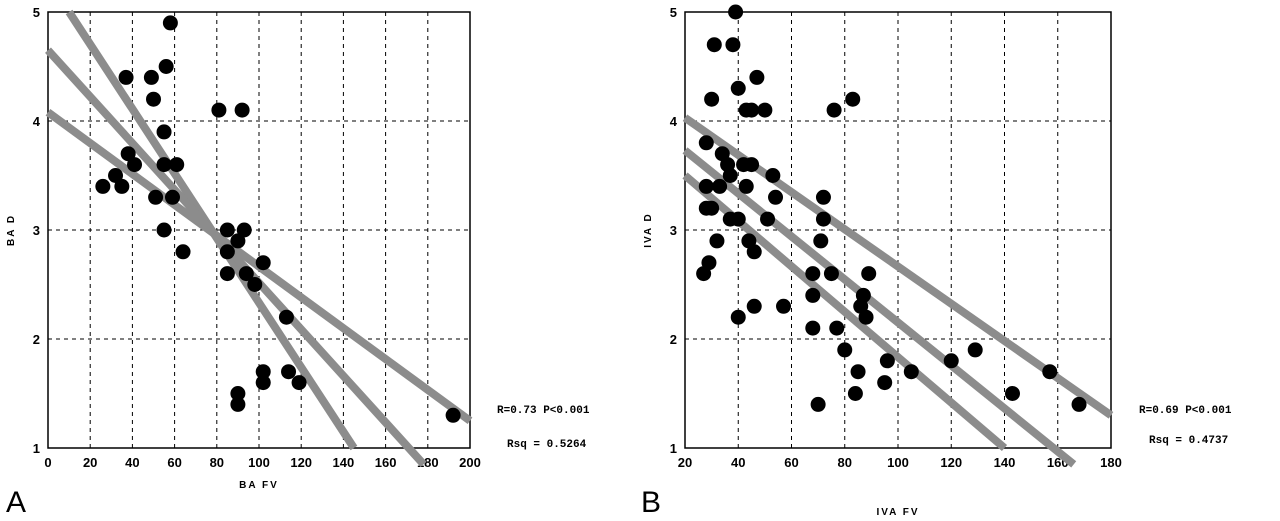 The image size is (1280, 521). Describe the element at coordinates (36, 230) in the screenshot. I see `chart-a-y-tick-label: 3` at that location.